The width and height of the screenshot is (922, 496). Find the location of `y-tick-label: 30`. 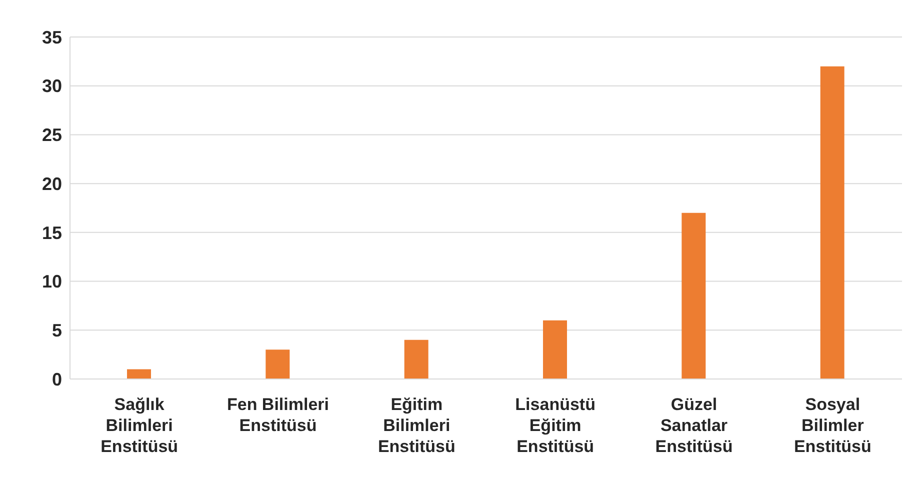

y-tick-label: 30 is located at coordinates (52, 86).